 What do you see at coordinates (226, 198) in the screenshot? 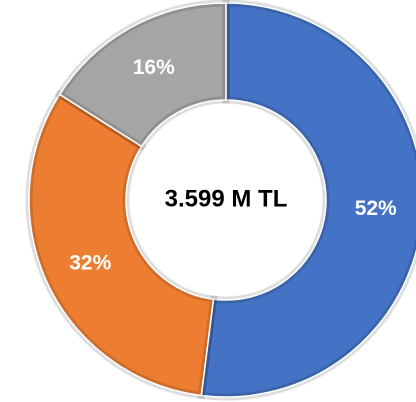
I see `center-label: 3.599 M TL` at bounding box center [226, 198].